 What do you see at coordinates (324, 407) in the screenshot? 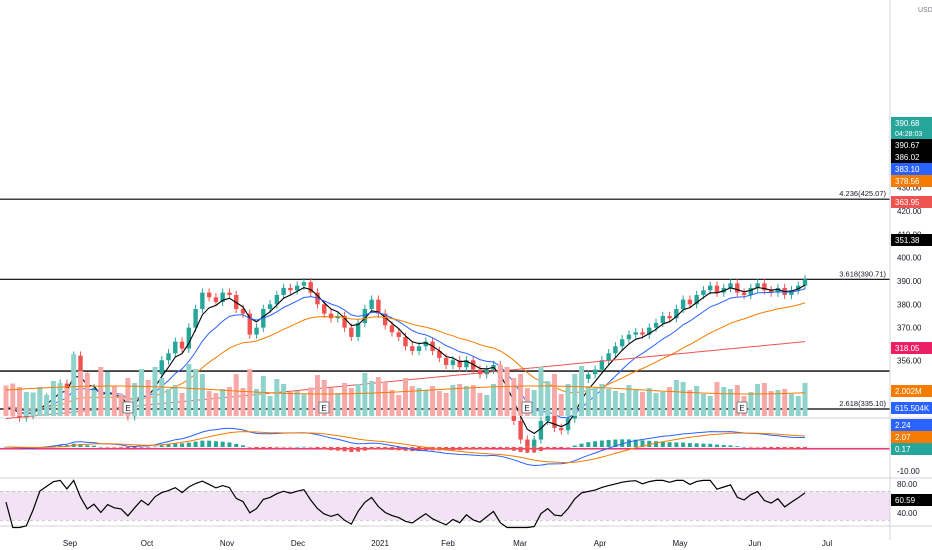
I see `earnings-marker` at bounding box center [324, 407].